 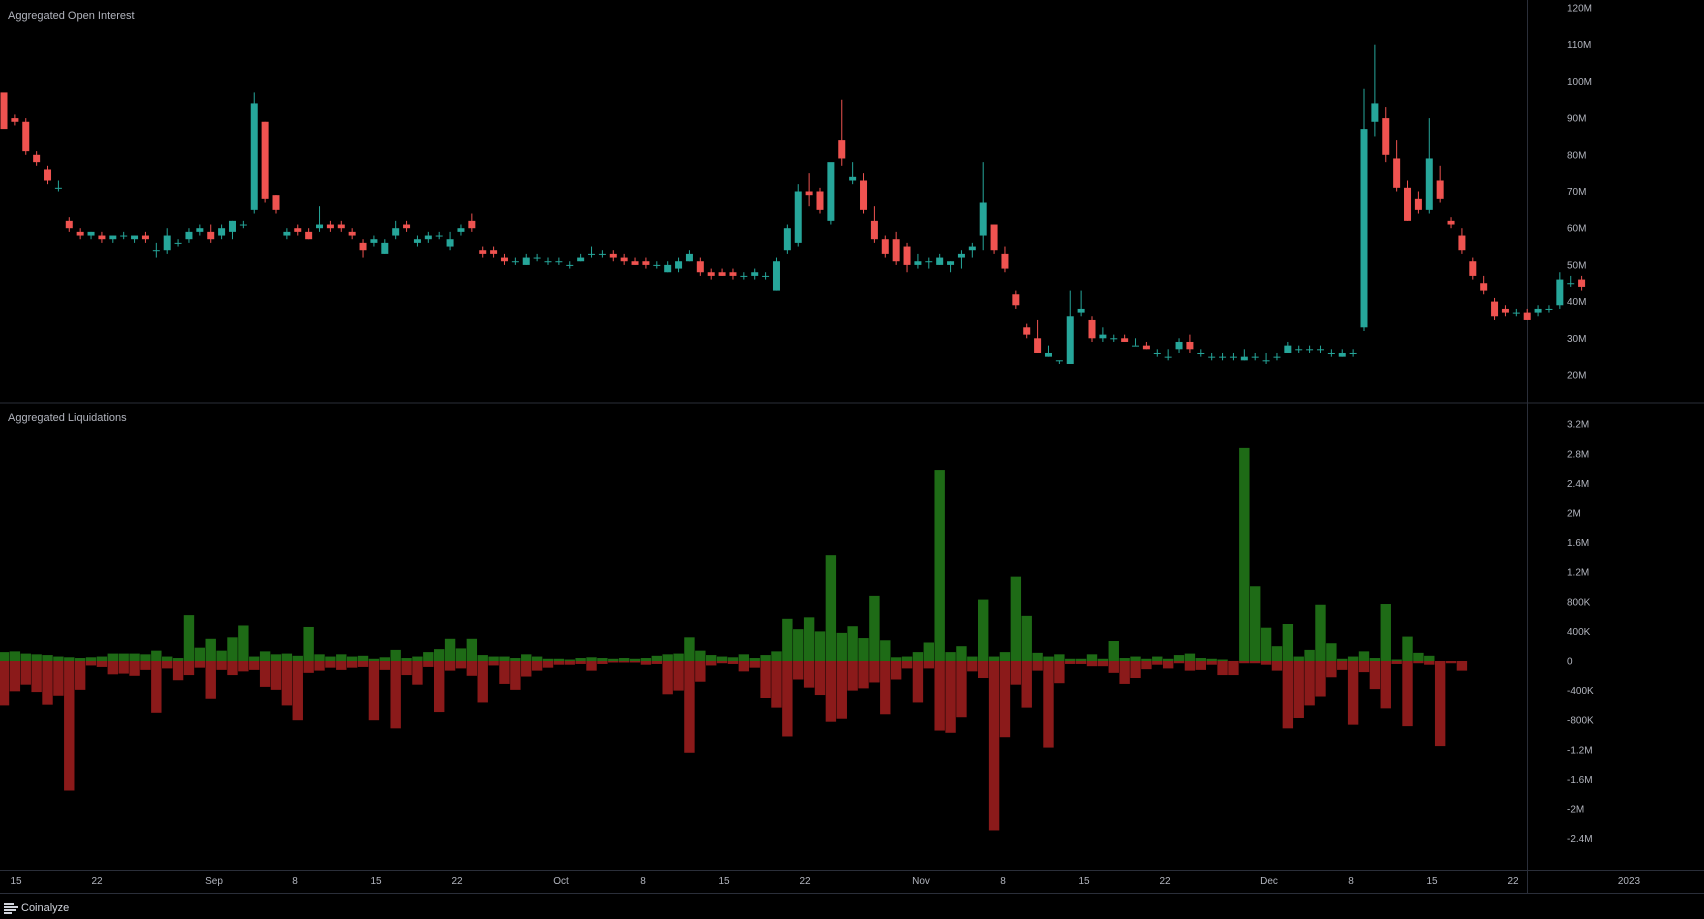 I want to click on x-tick-label: 15, so click(x=724, y=881).